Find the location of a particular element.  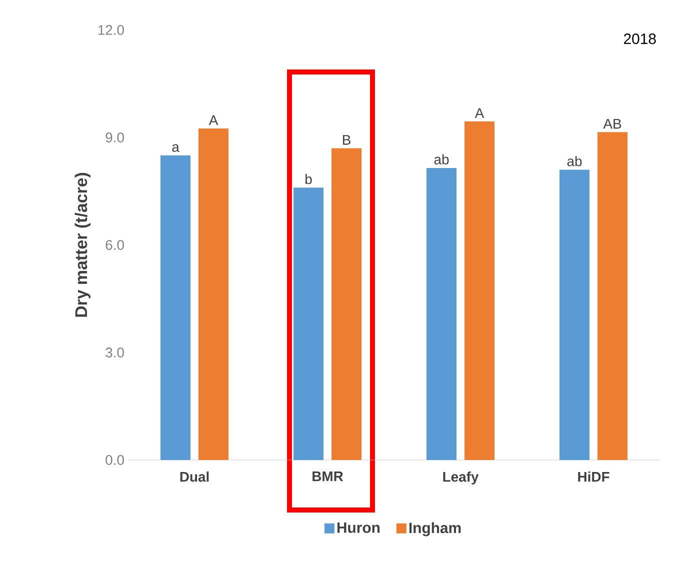

x-tick-label: Dual is located at coordinates (194, 477).